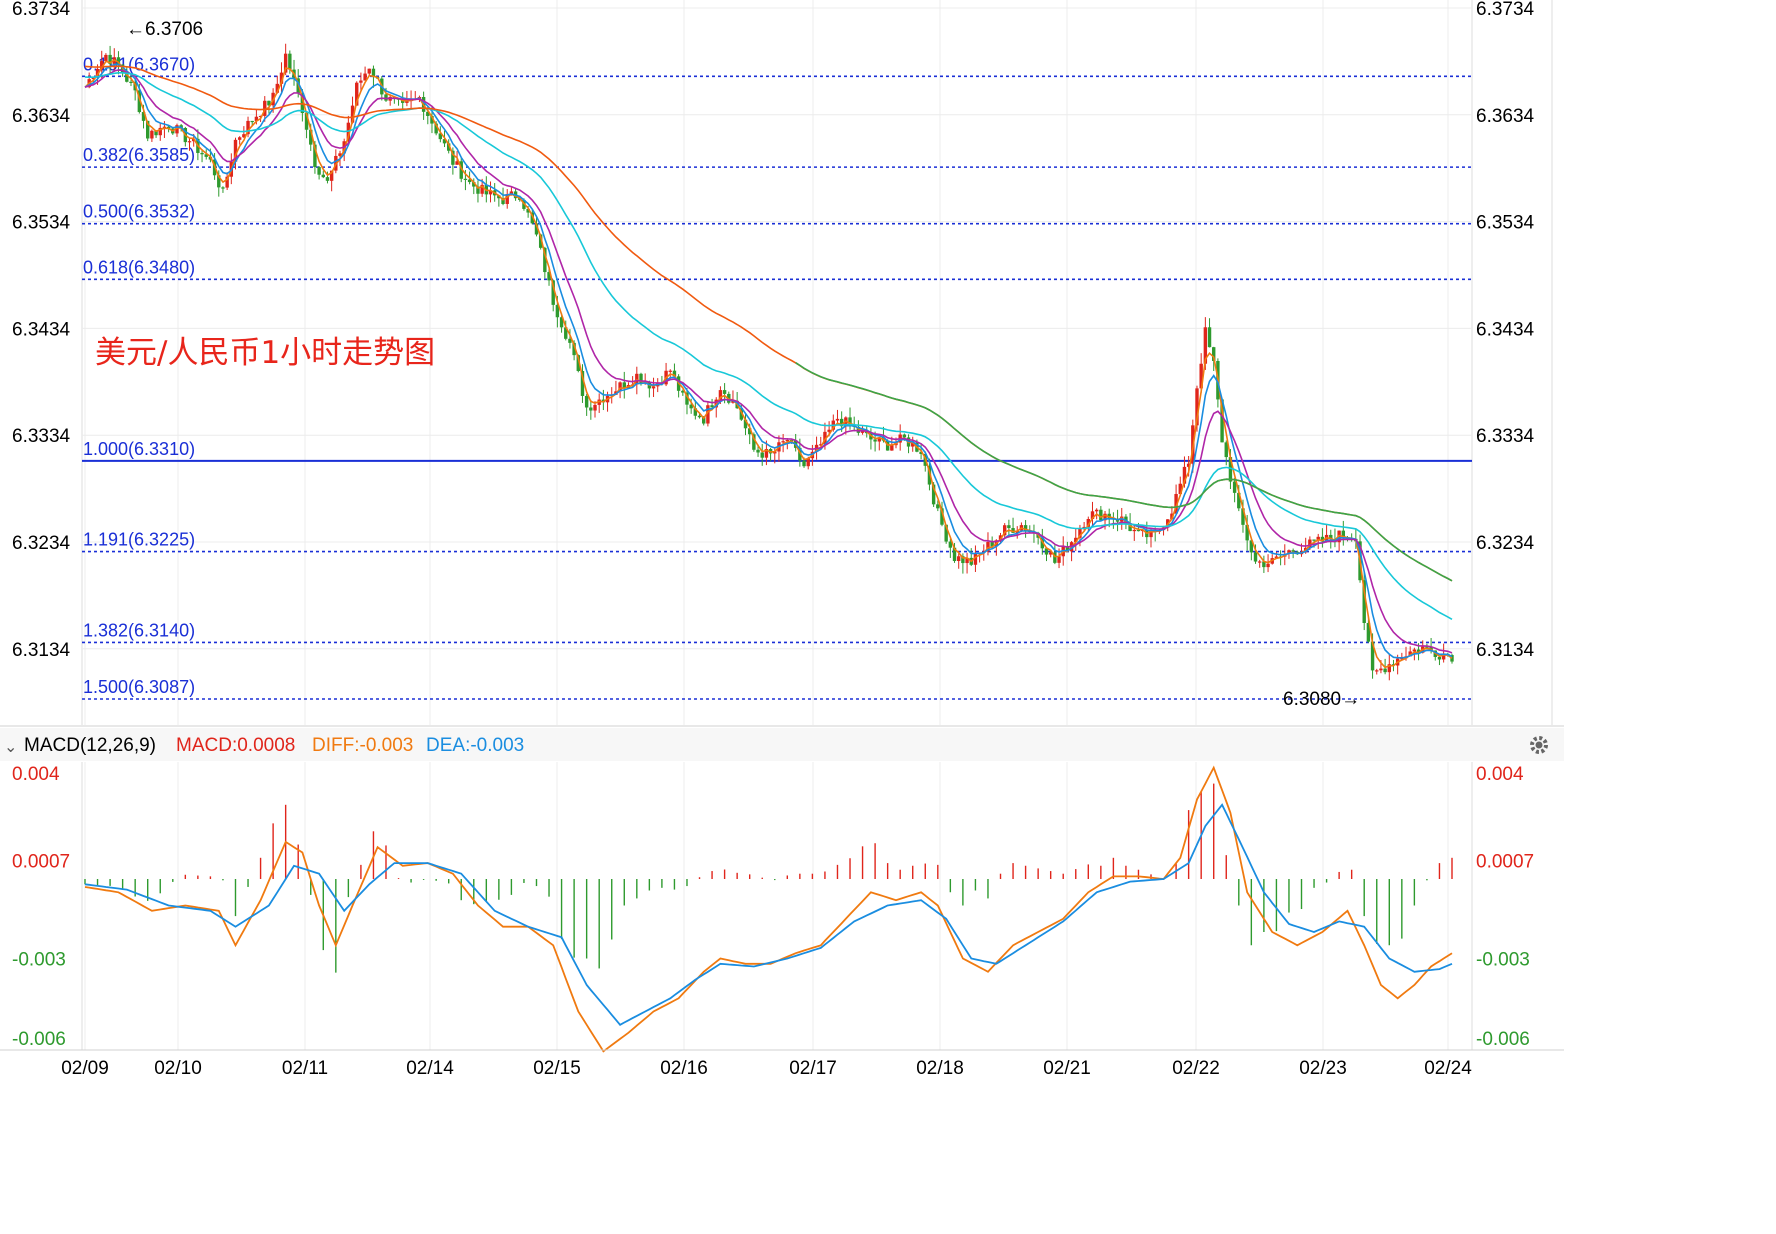  I want to click on time-tick-label: 02/18, so click(940, 1068).